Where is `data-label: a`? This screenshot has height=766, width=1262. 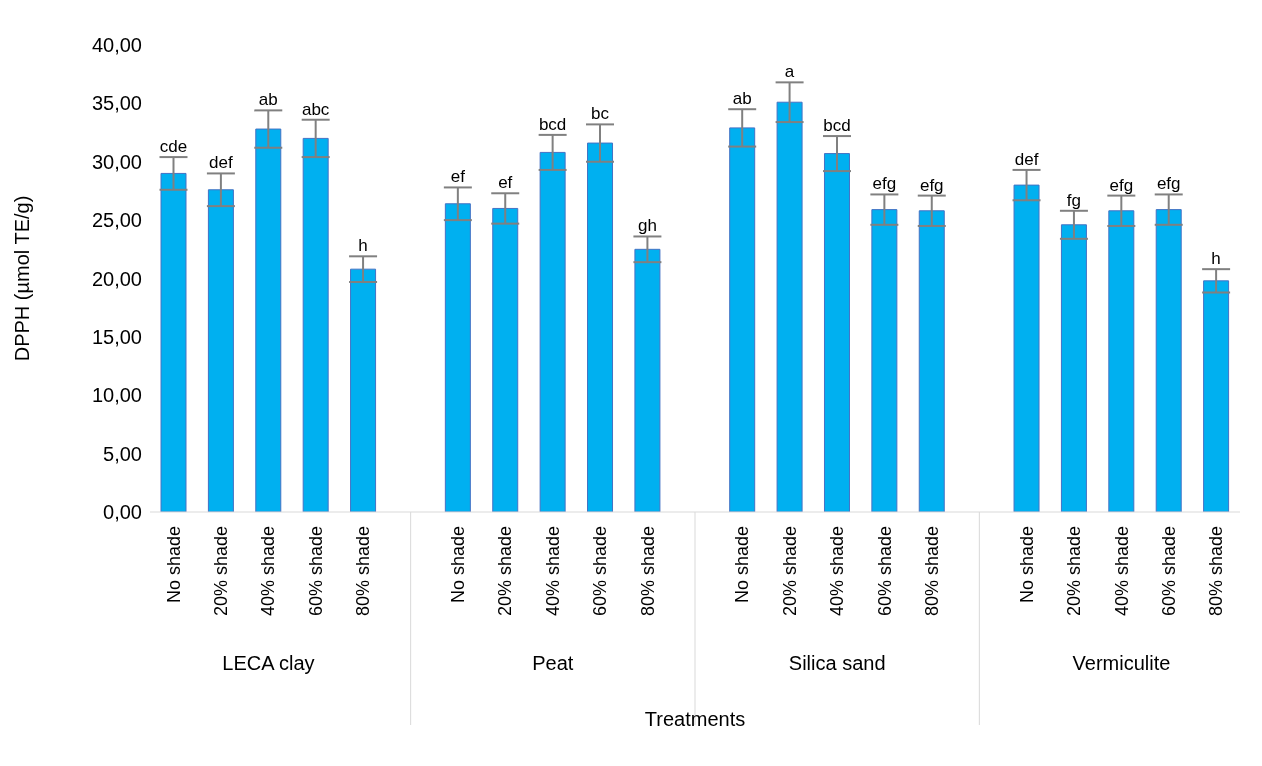
data-label: a is located at coordinates (789, 72).